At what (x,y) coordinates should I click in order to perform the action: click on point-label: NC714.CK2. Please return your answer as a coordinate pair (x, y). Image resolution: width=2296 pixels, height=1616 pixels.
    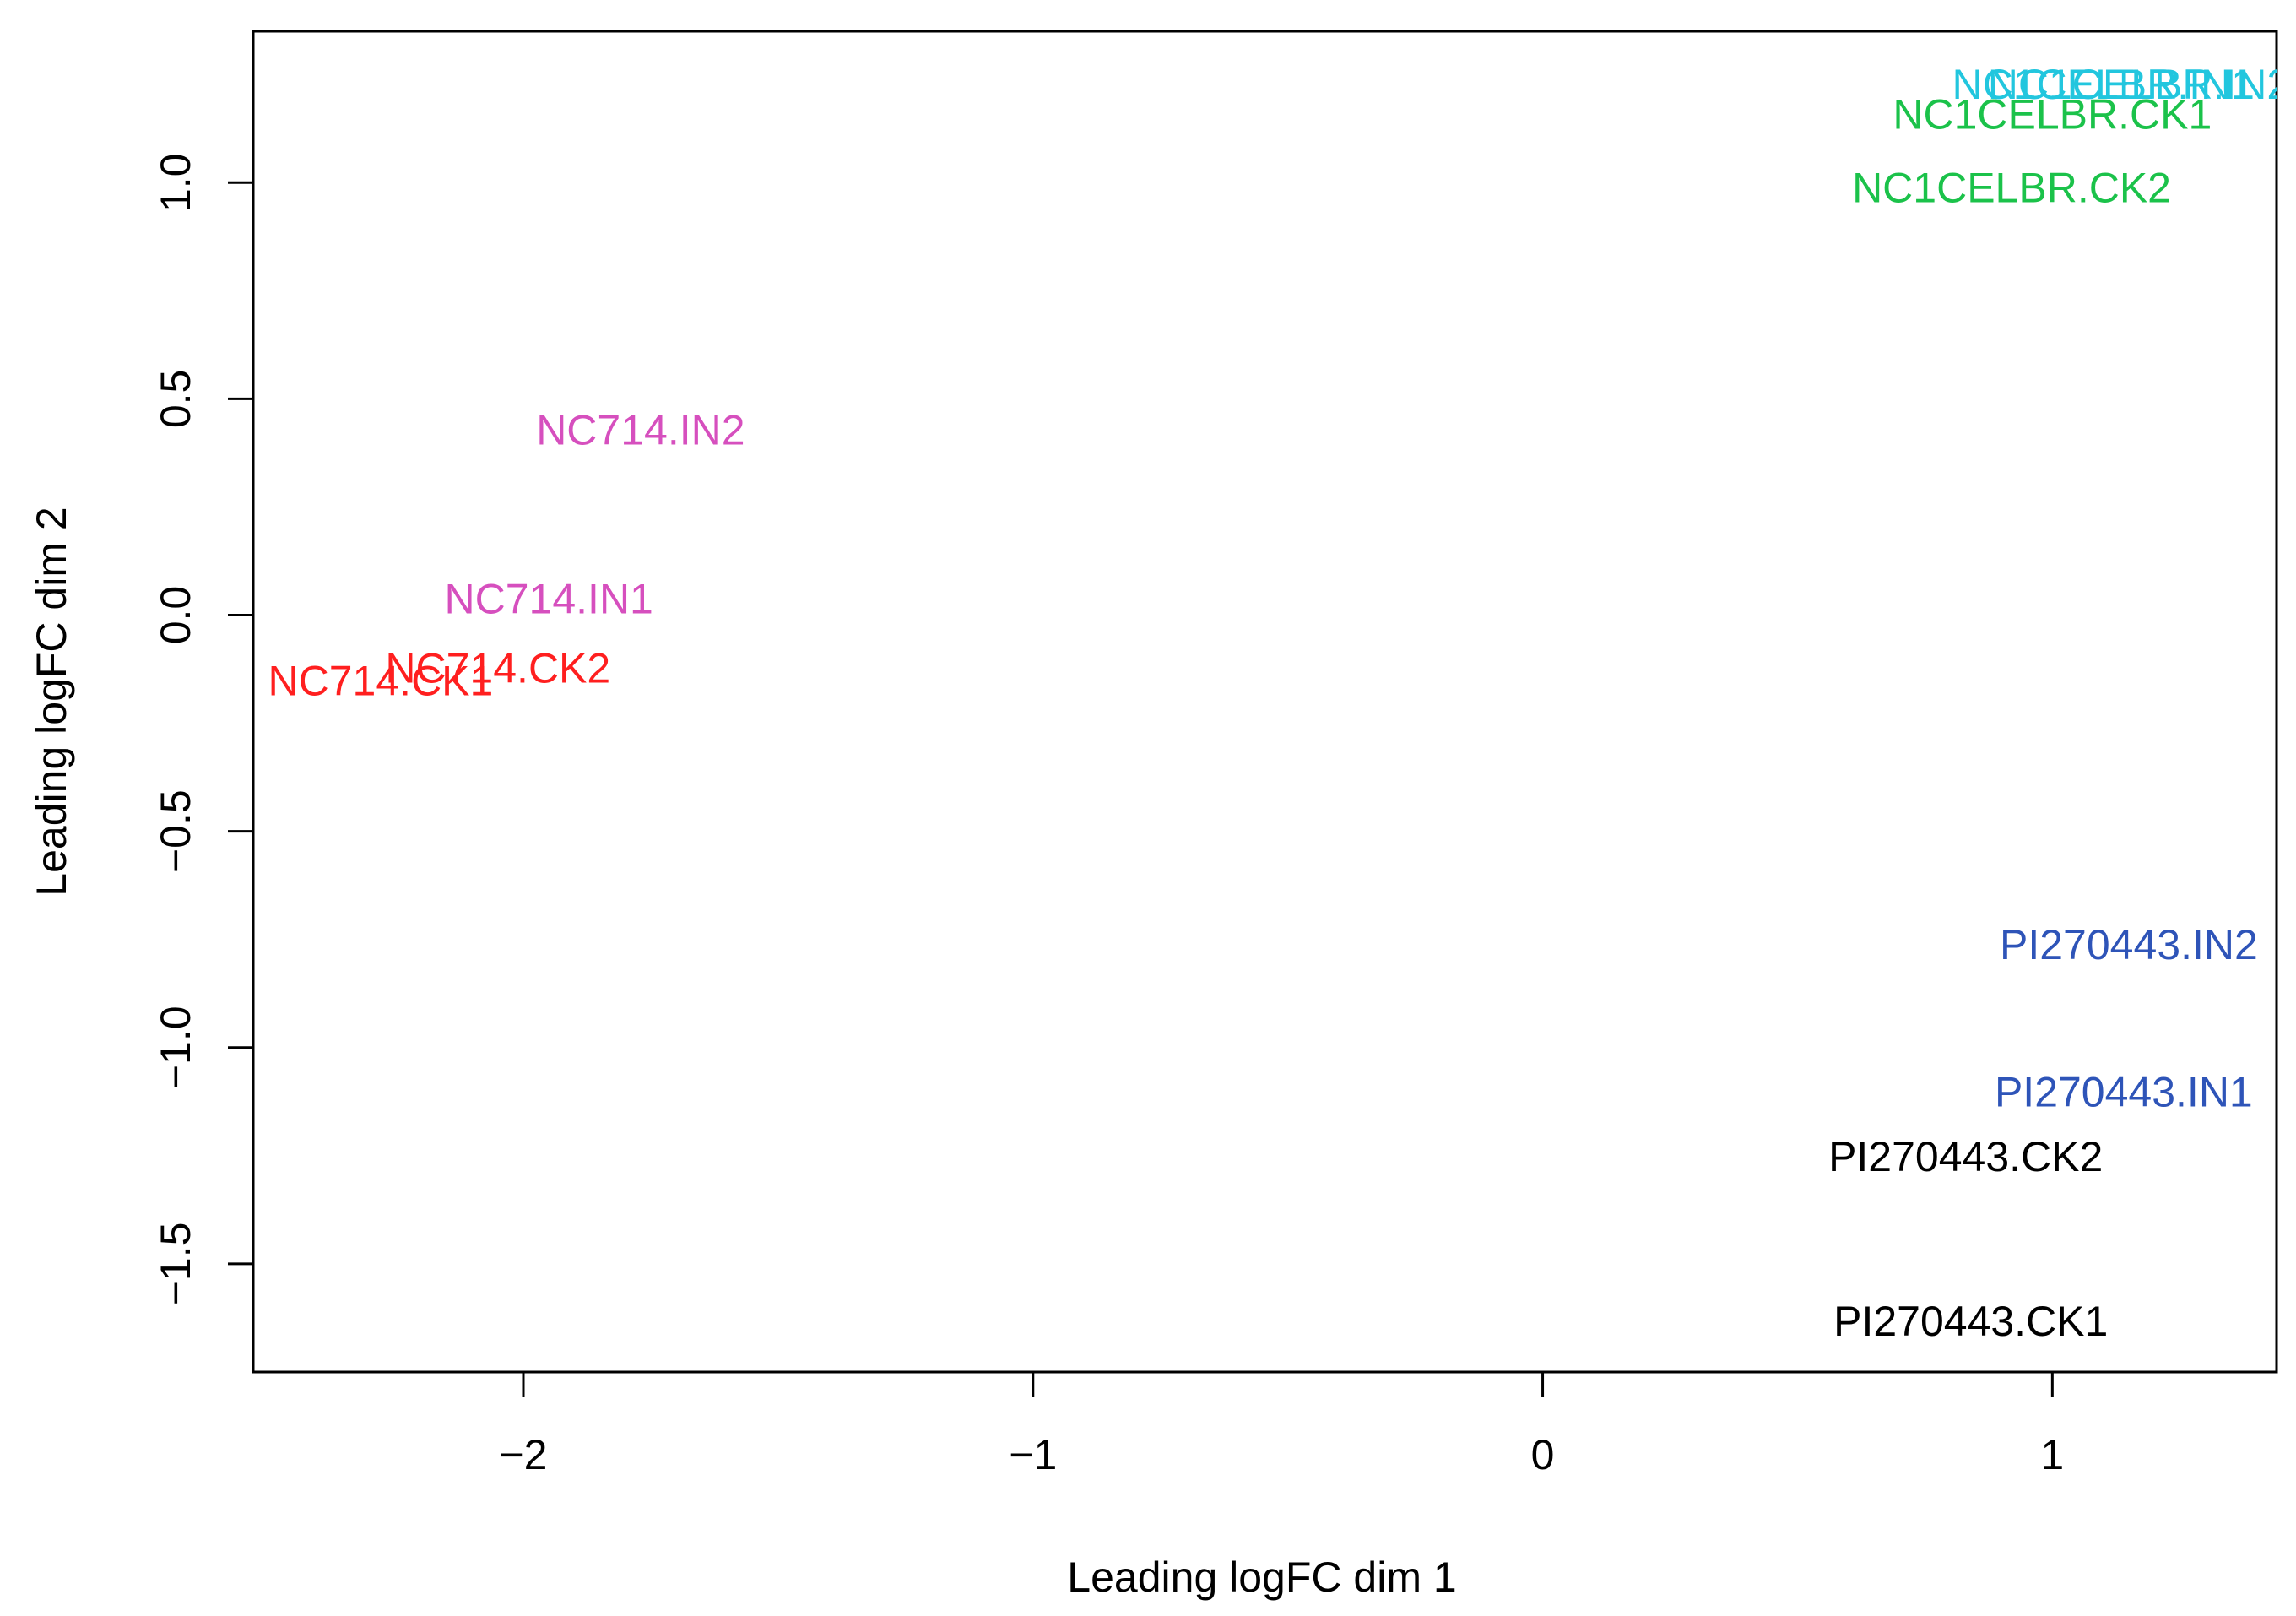
    Looking at the image, I should click on (497, 668).